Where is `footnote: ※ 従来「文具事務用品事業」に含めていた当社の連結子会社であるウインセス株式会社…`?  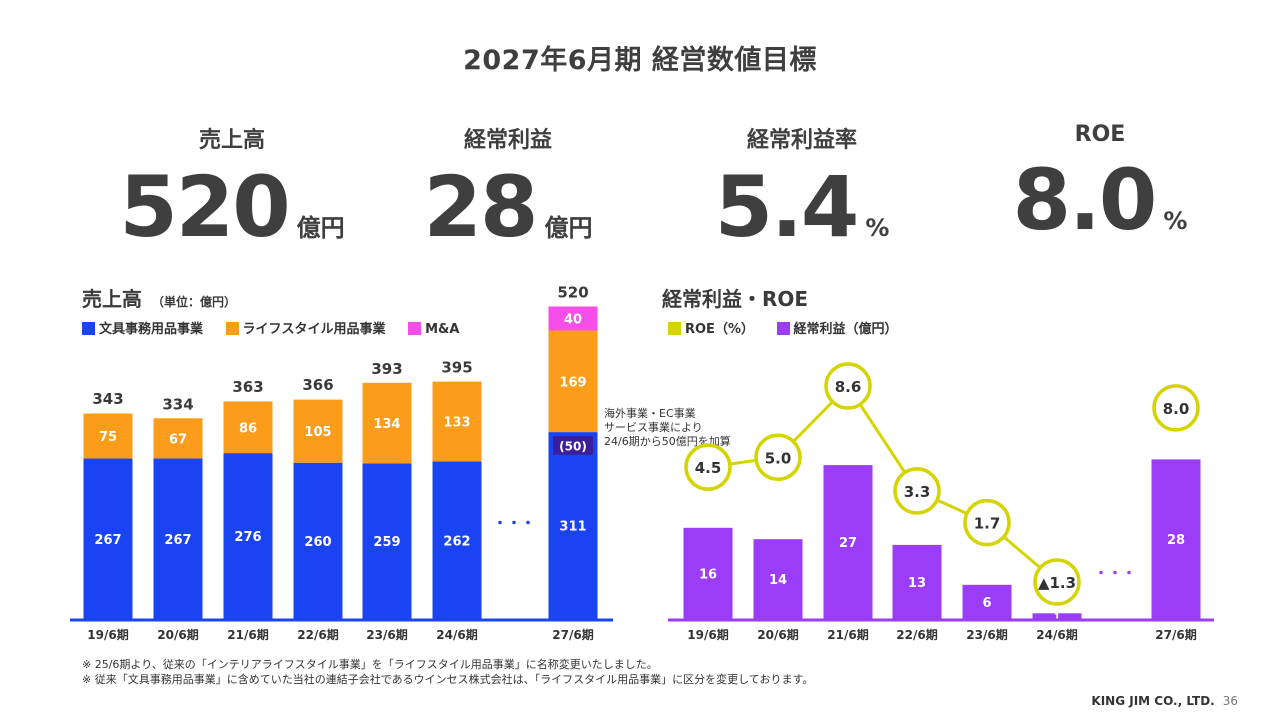 footnote: ※ 従来「文具事務用品事業」に含めていた当社の連結子会社であるウインセス株式会社… is located at coordinates (448, 679).